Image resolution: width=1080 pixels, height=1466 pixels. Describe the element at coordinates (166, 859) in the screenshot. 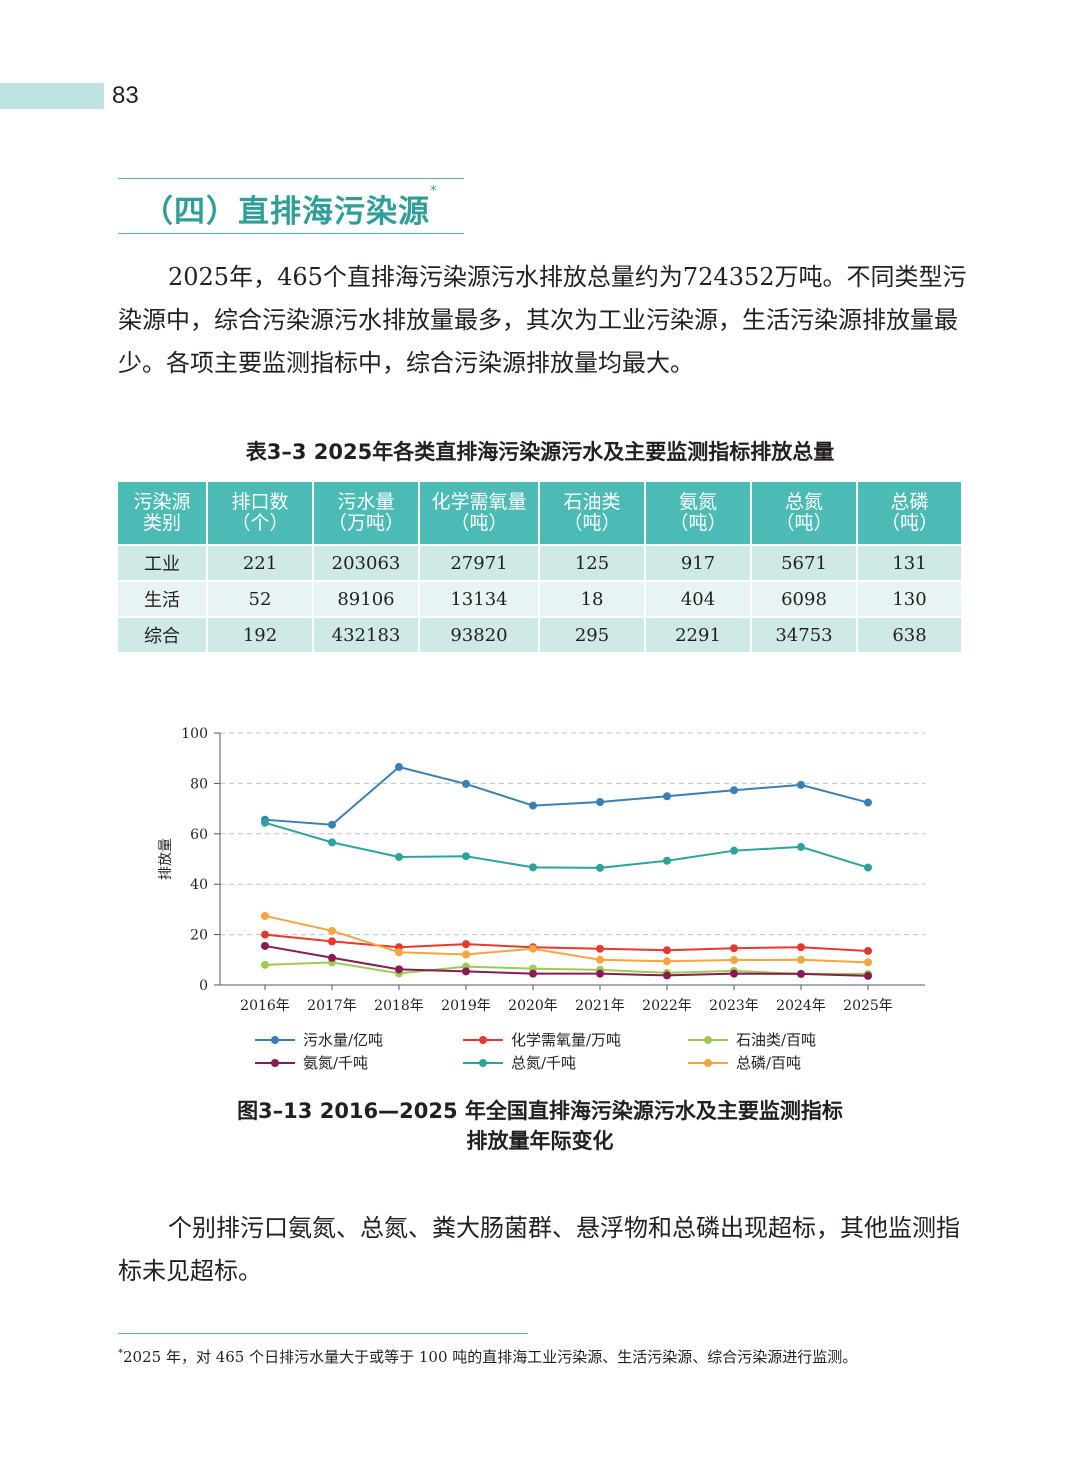

I see `y-axis-label: 排放量` at that location.